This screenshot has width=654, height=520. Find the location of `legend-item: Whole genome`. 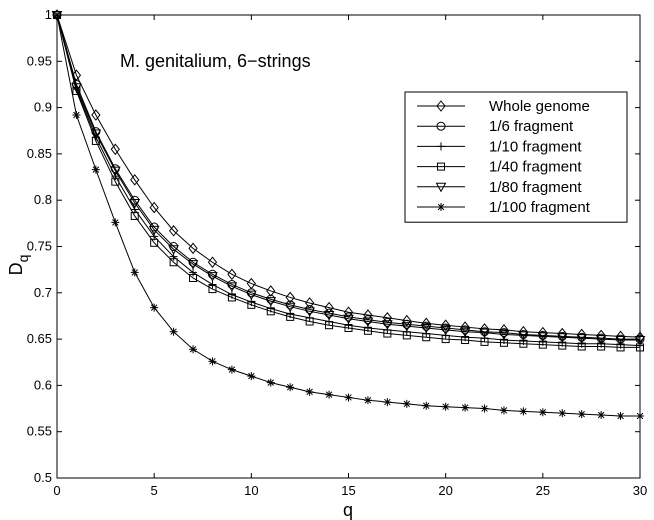

legend-item: Whole genome is located at coordinates (503, 106).